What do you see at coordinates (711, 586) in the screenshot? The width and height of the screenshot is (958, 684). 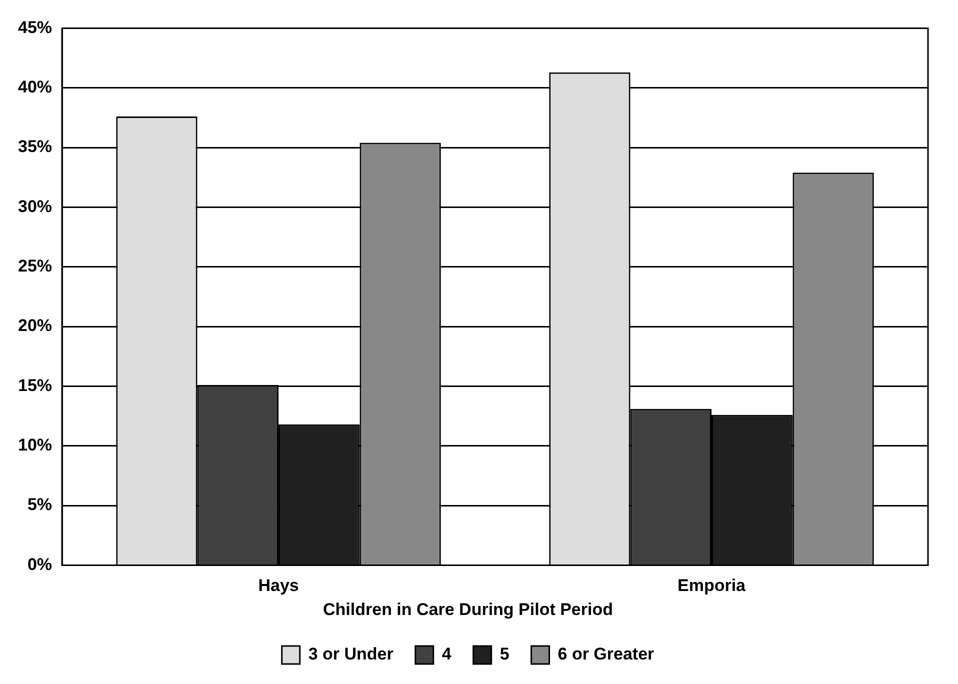 I see `x-tick-label: Emporia` at bounding box center [711, 586].